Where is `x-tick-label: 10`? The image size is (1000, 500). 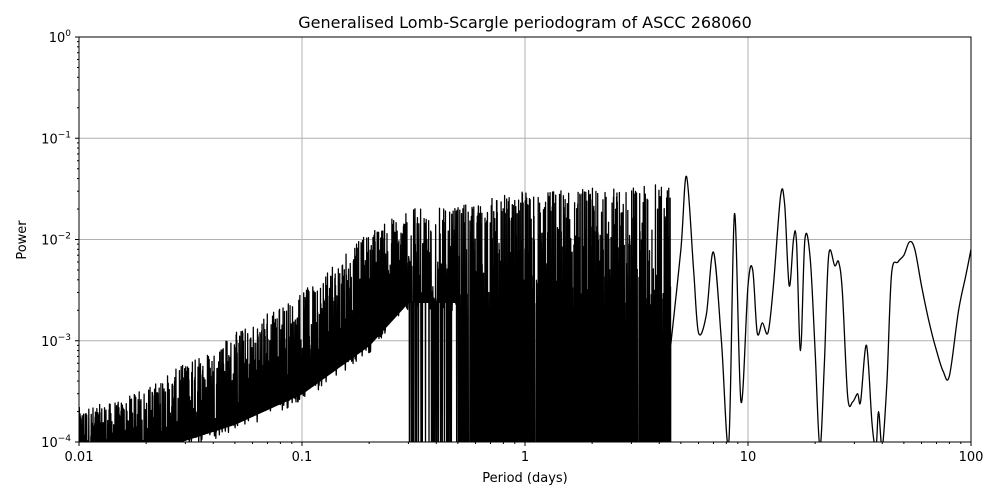 x-tick-label: 10 is located at coordinates (748, 457).